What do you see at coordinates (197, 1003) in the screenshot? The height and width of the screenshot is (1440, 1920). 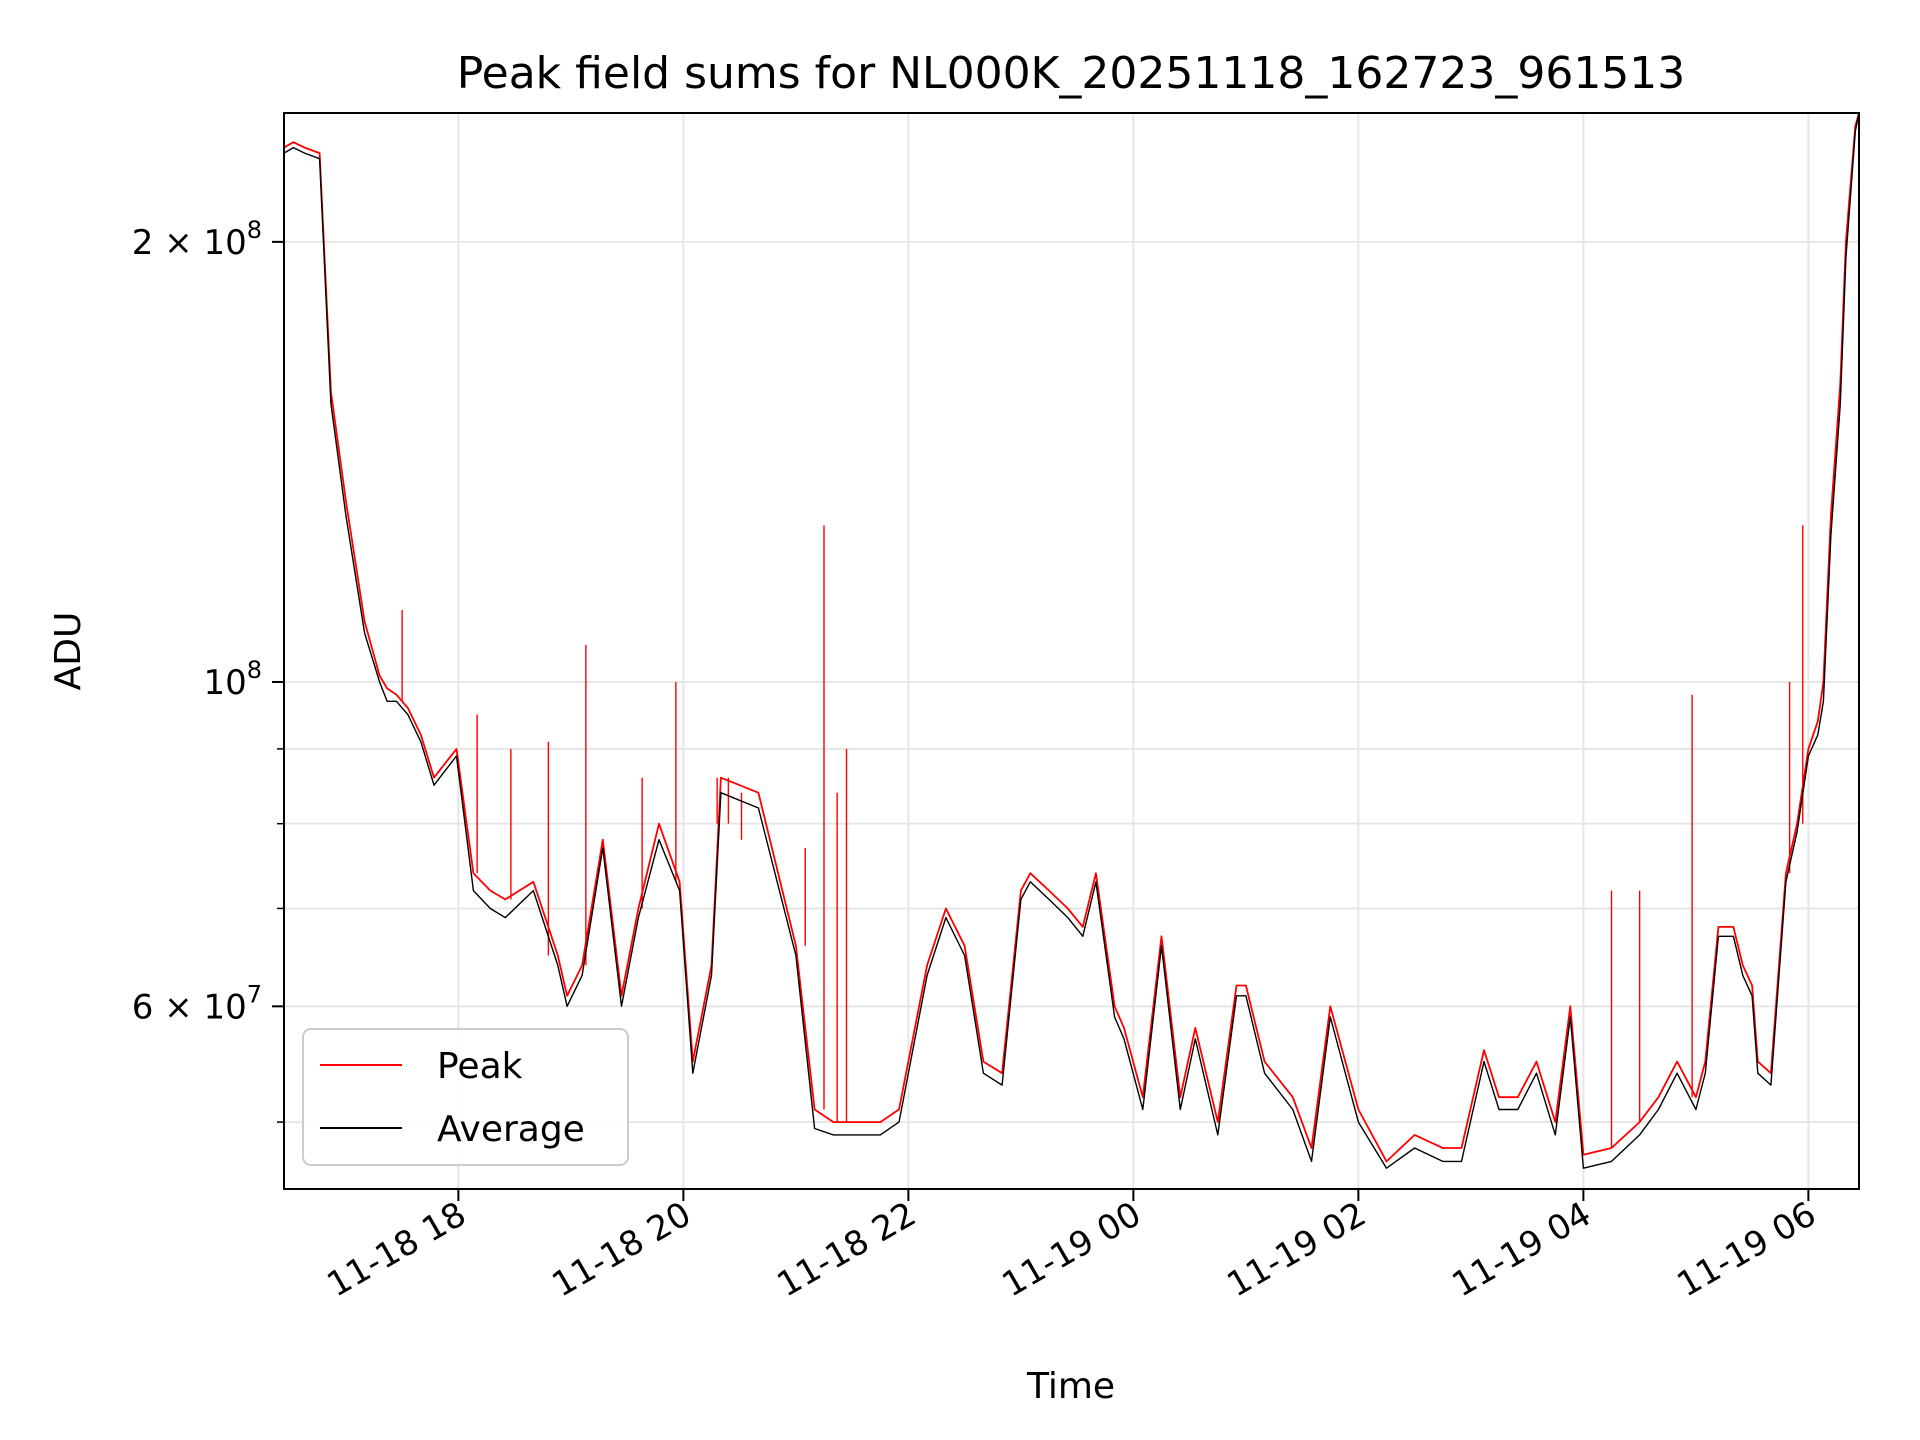 I see `y-tick-label: 6 × 107` at bounding box center [197, 1003].